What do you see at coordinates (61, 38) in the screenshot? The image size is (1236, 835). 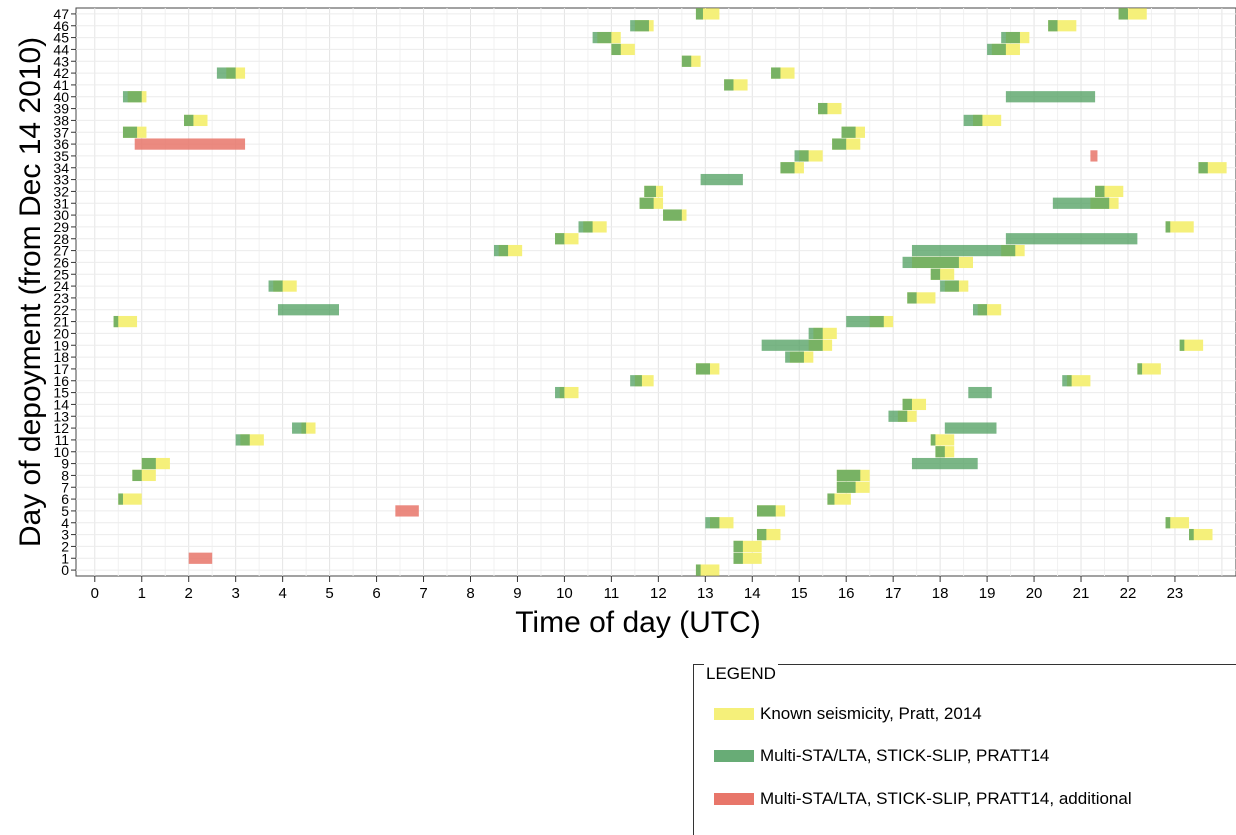 I see `y-tick-label: 45` at bounding box center [61, 38].